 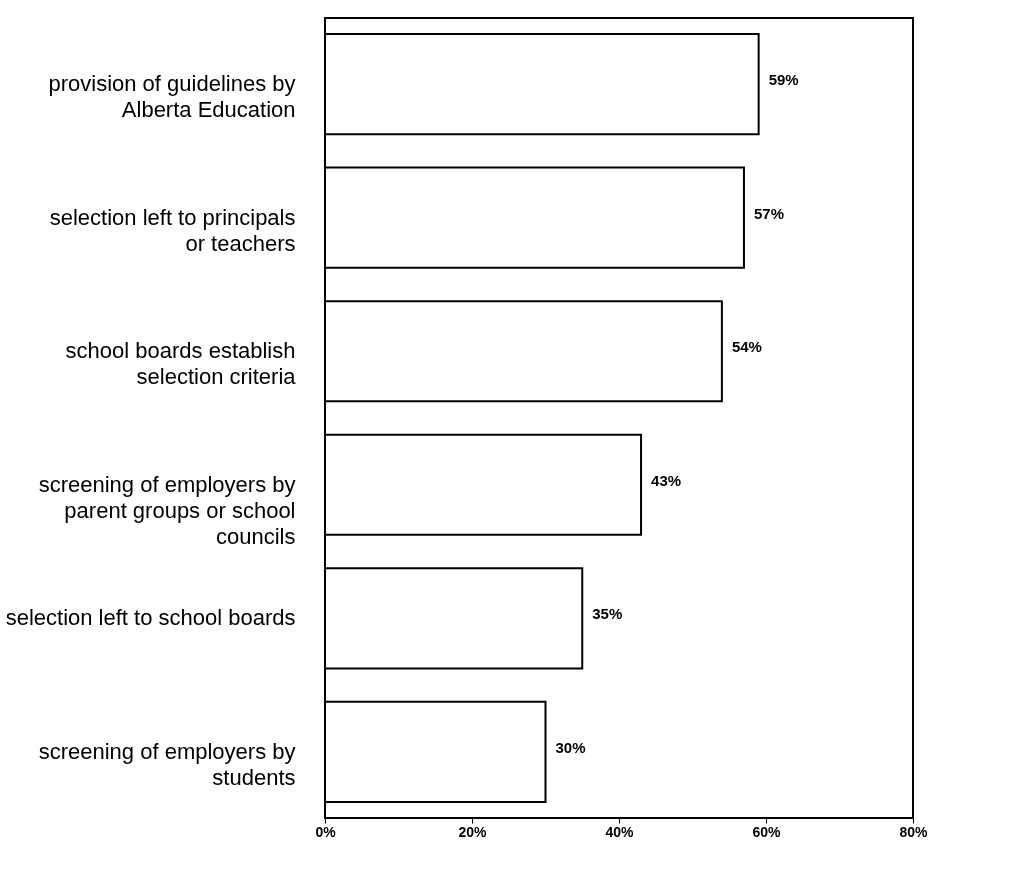 I want to click on y-tick-label: screening of employers by students, so click(x=167, y=764).